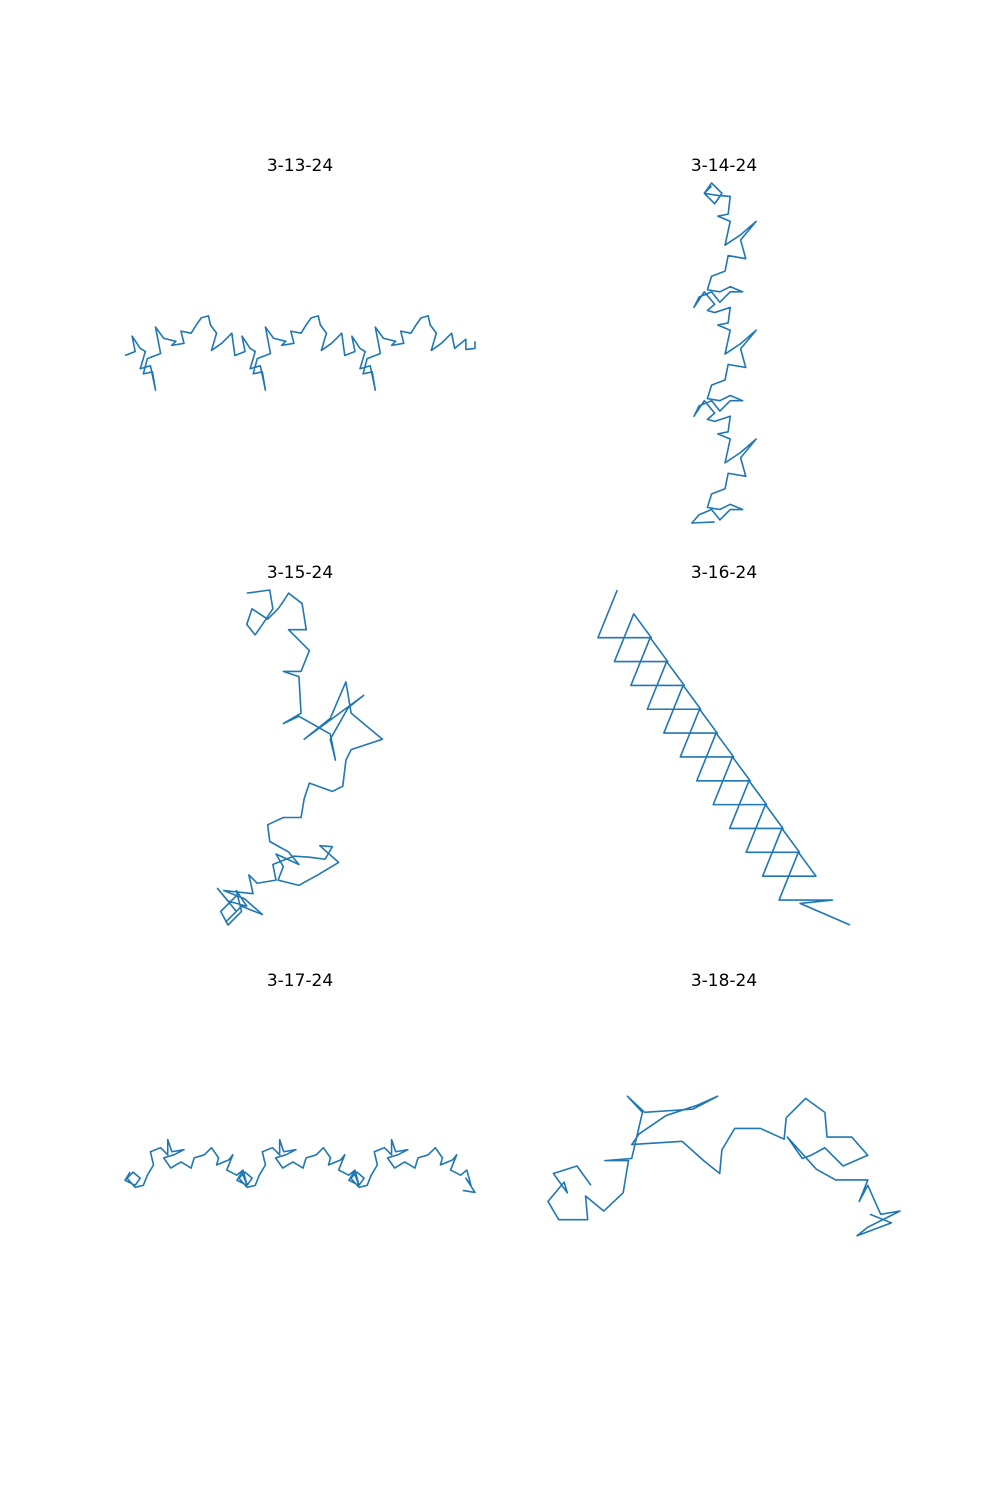  What do you see at coordinates (300, 573) in the screenshot?
I see `subplot-title: 3-15-24` at bounding box center [300, 573].